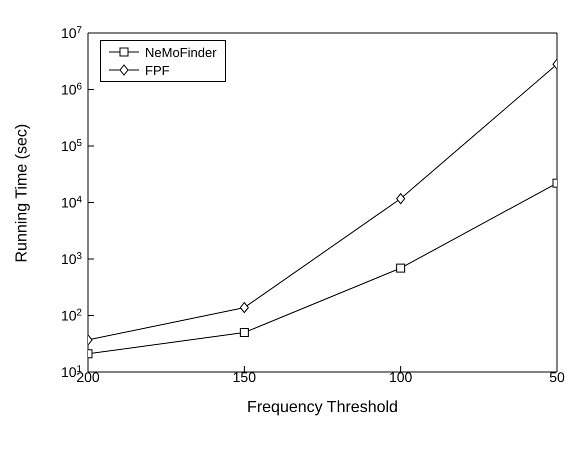 This screenshot has width=586, height=450. What do you see at coordinates (181, 52) in the screenshot?
I see `legend-label: NeMoFinder` at bounding box center [181, 52].